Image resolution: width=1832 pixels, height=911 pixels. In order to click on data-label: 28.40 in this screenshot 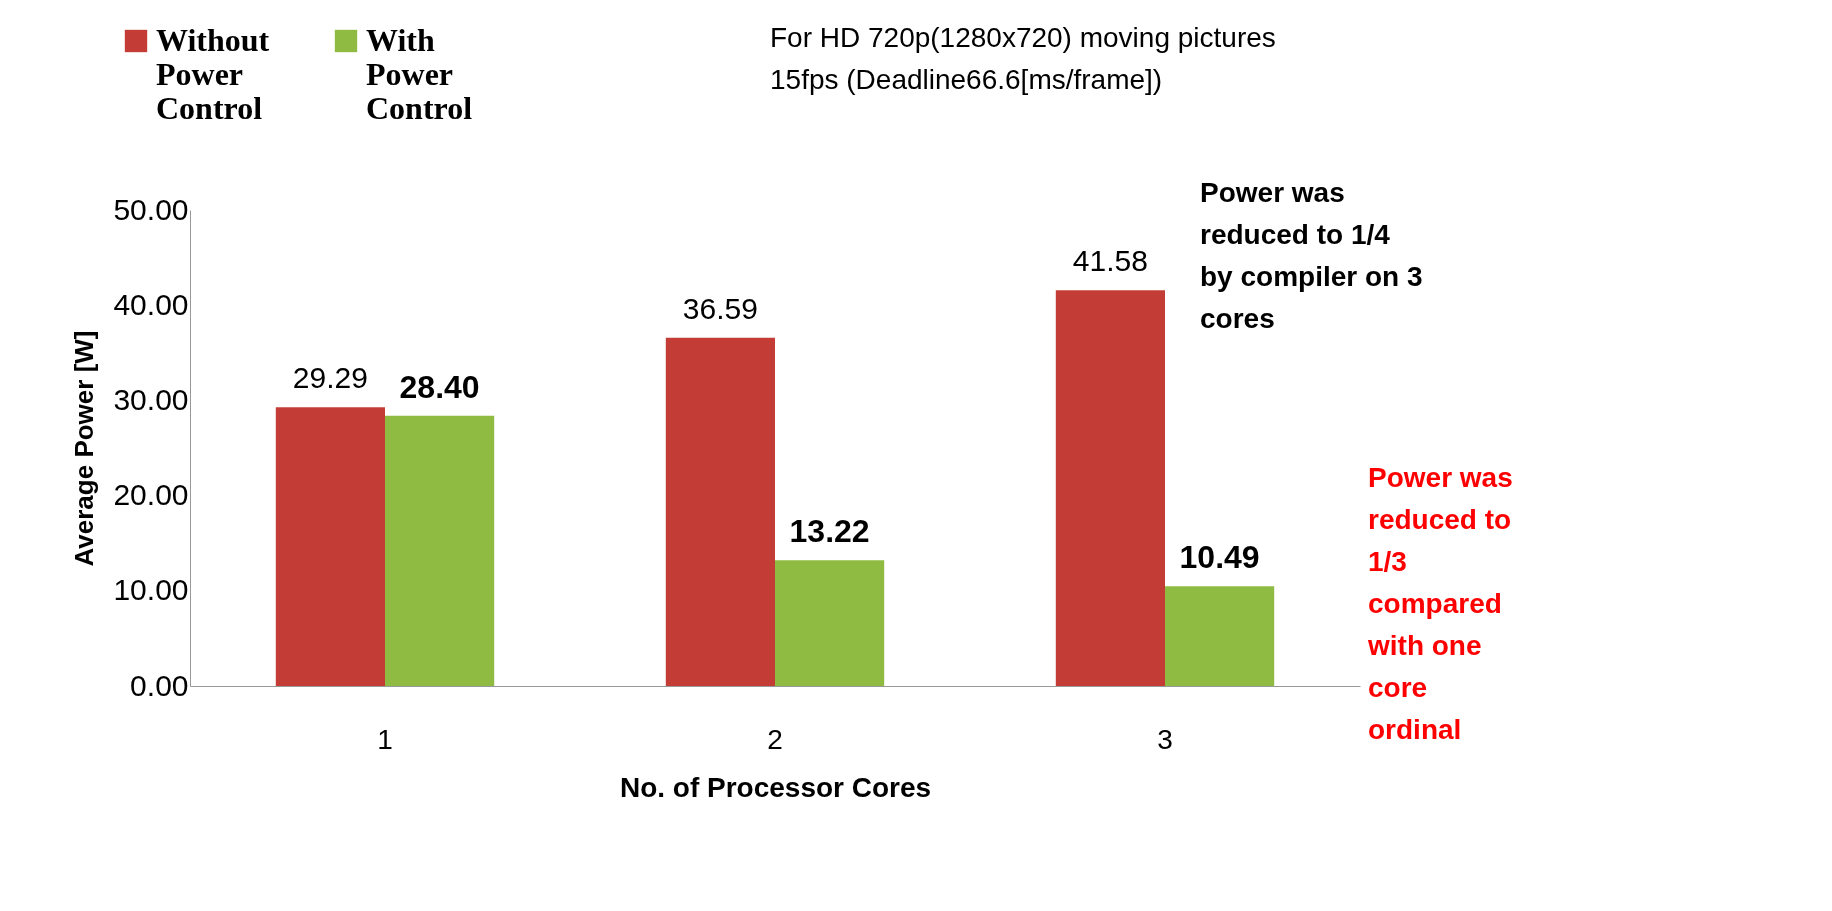, I will do `click(439, 386)`.